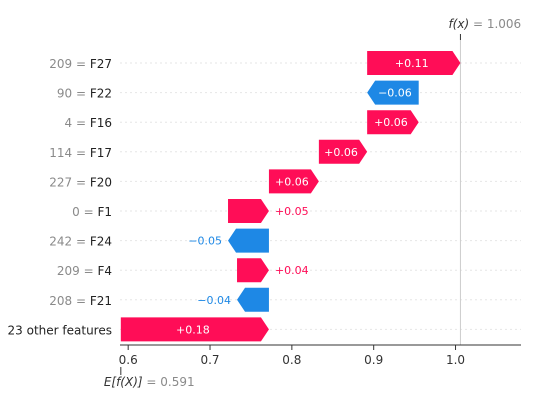  I want to click on row-label-feature: F17, so click(101, 152).